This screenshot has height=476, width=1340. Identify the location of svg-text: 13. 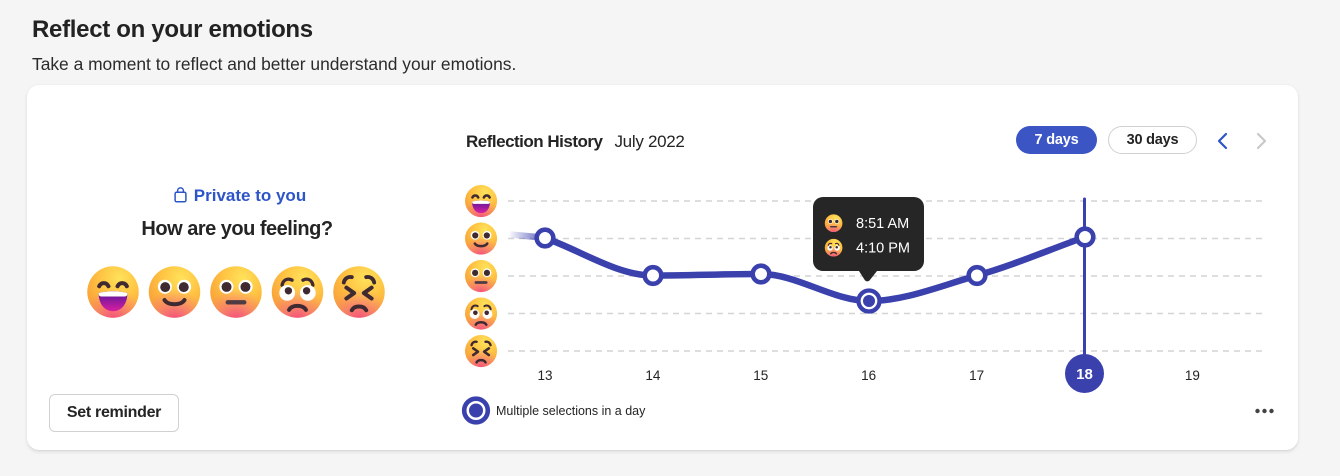
(544, 375).